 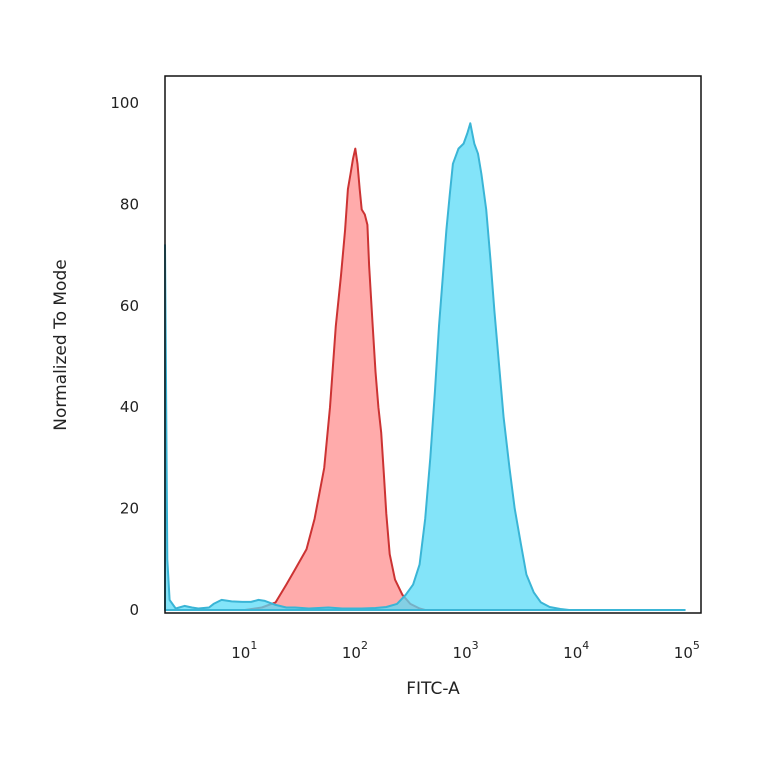 I want to click on y-tick-label: 20, so click(x=129, y=509).